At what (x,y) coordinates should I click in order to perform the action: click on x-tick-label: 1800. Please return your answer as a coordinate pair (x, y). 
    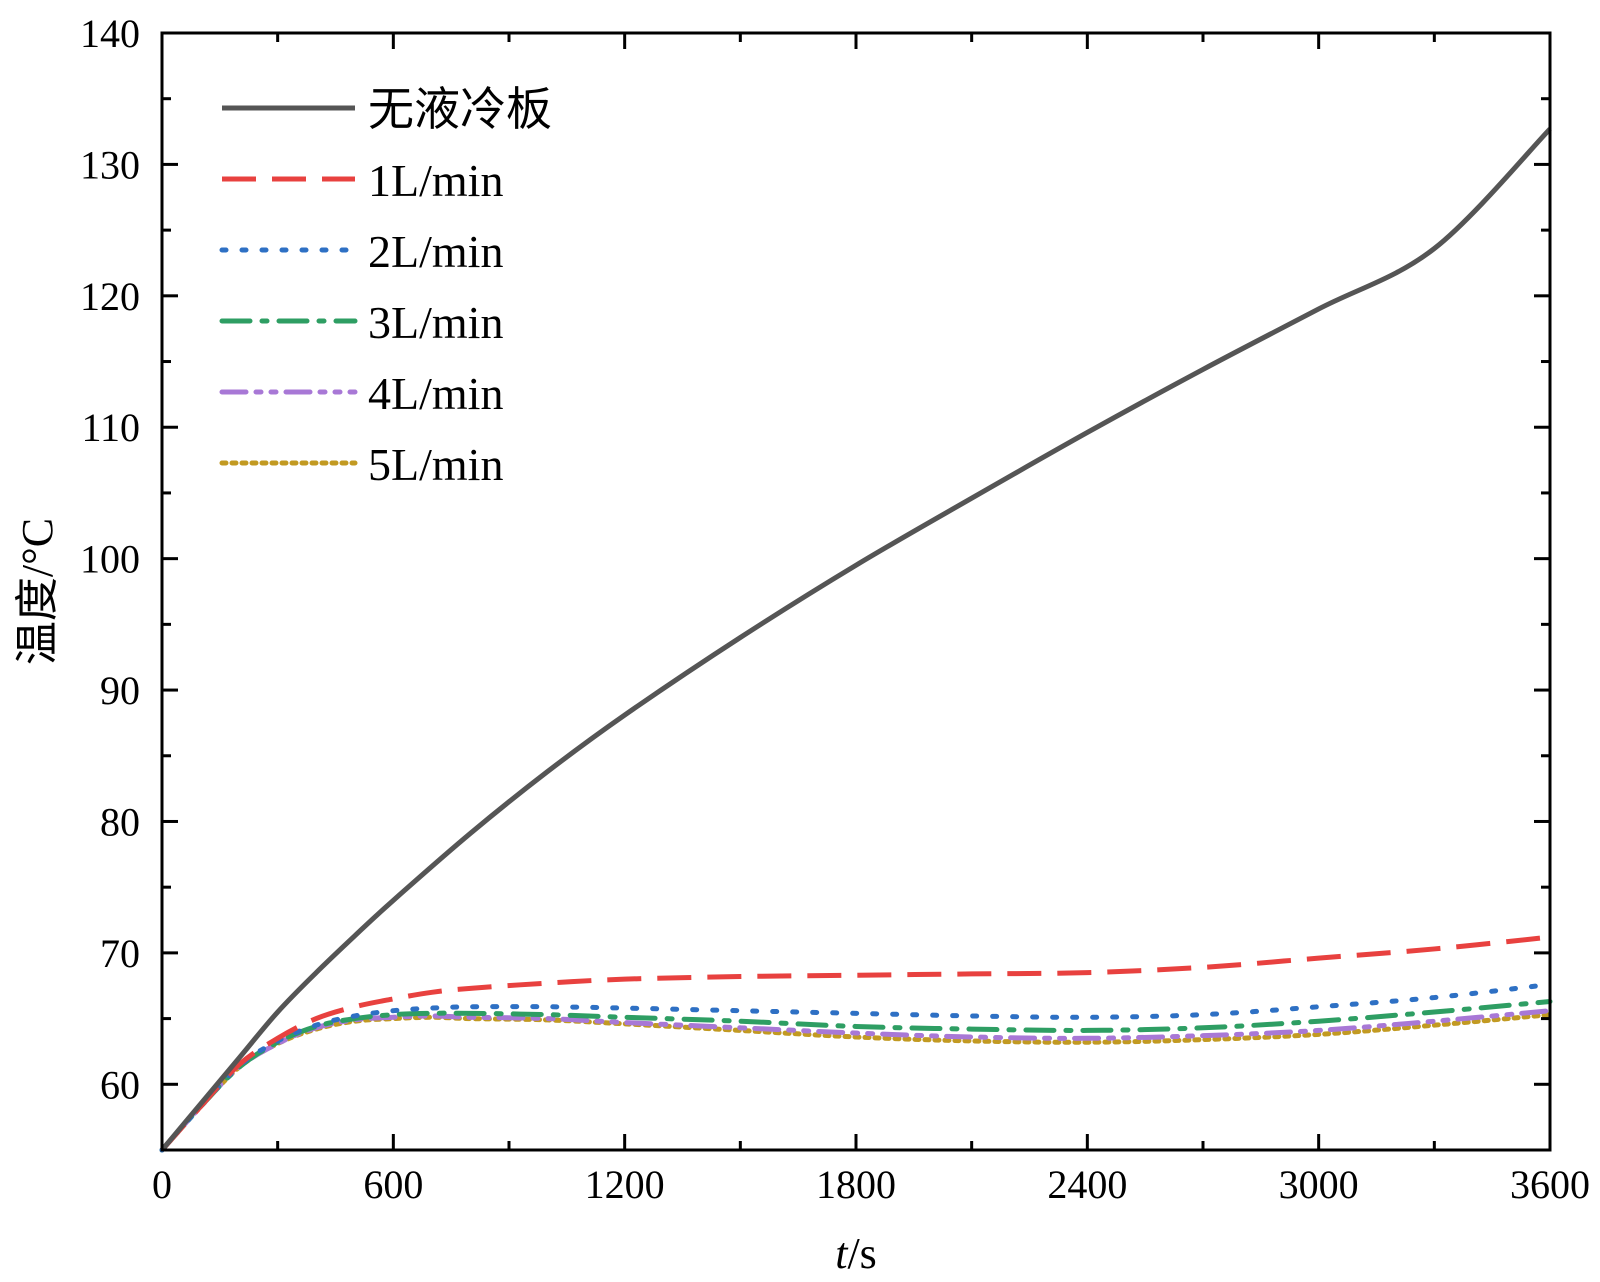
    Looking at the image, I should click on (856, 1184).